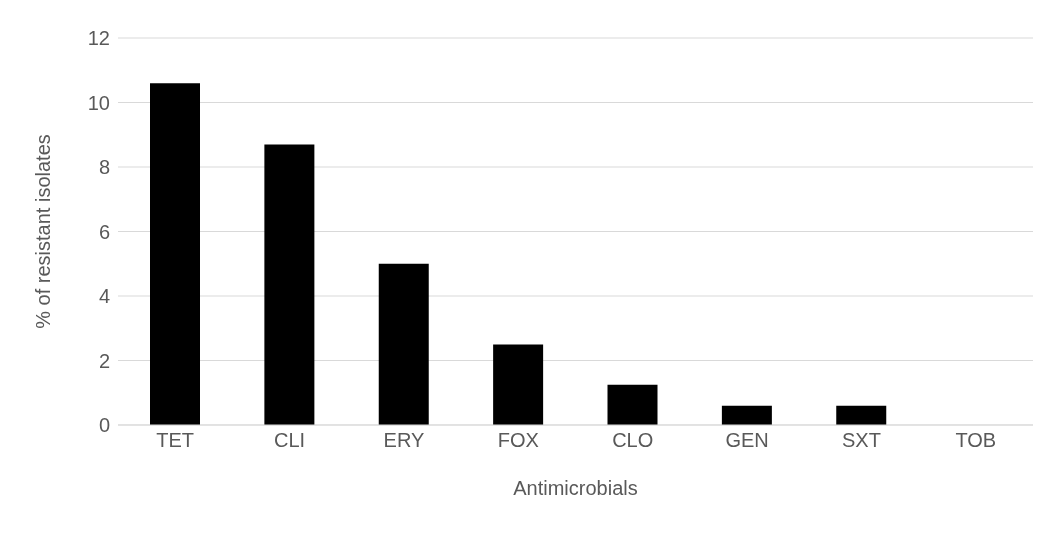  Describe the element at coordinates (747, 440) in the screenshot. I see `x-tick-label: GEN` at that location.